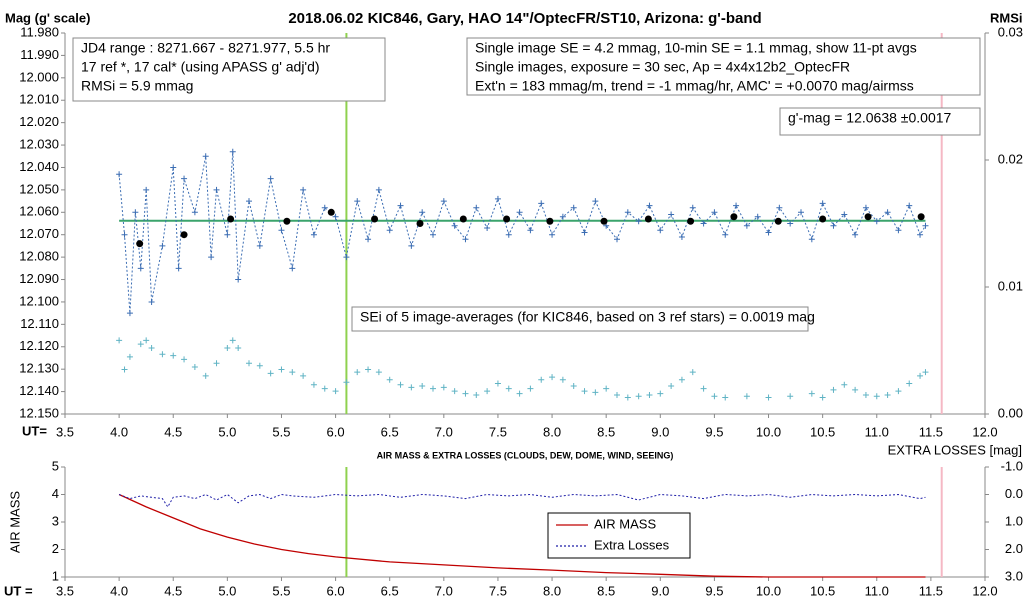 The width and height of the screenshot is (1033, 603). Describe the element at coordinates (625, 523) in the screenshot. I see `legend-label: AIR MASS` at that location.